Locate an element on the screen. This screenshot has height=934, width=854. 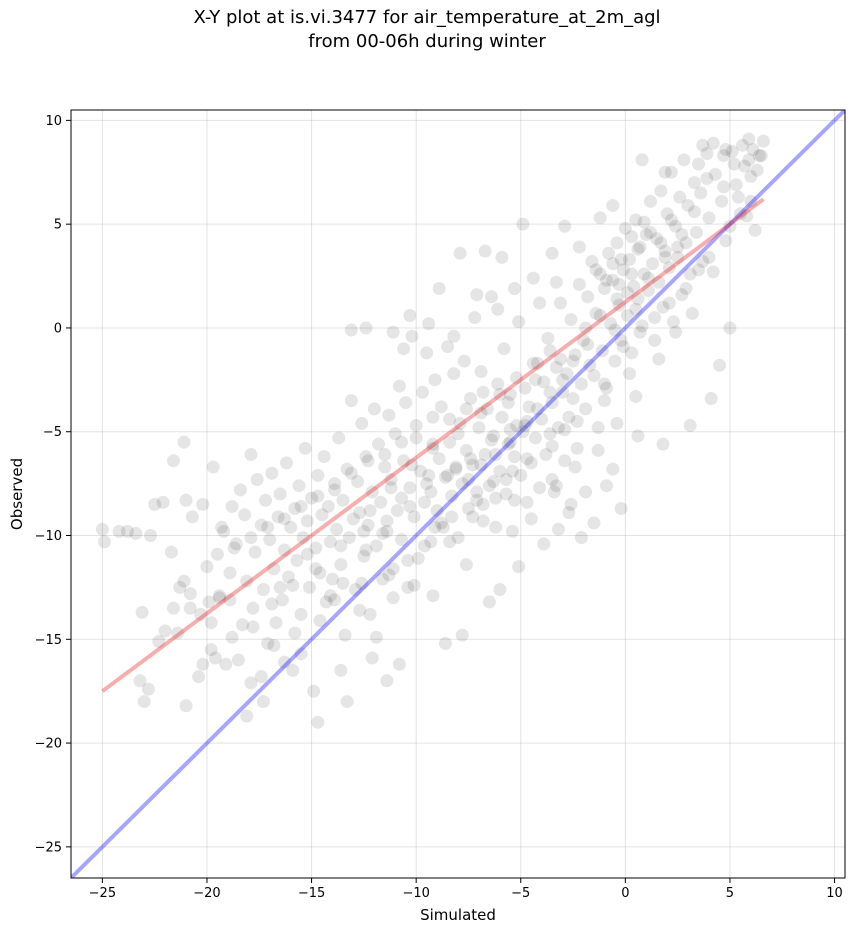
x-tick-label: 0 is located at coordinates (625, 893).